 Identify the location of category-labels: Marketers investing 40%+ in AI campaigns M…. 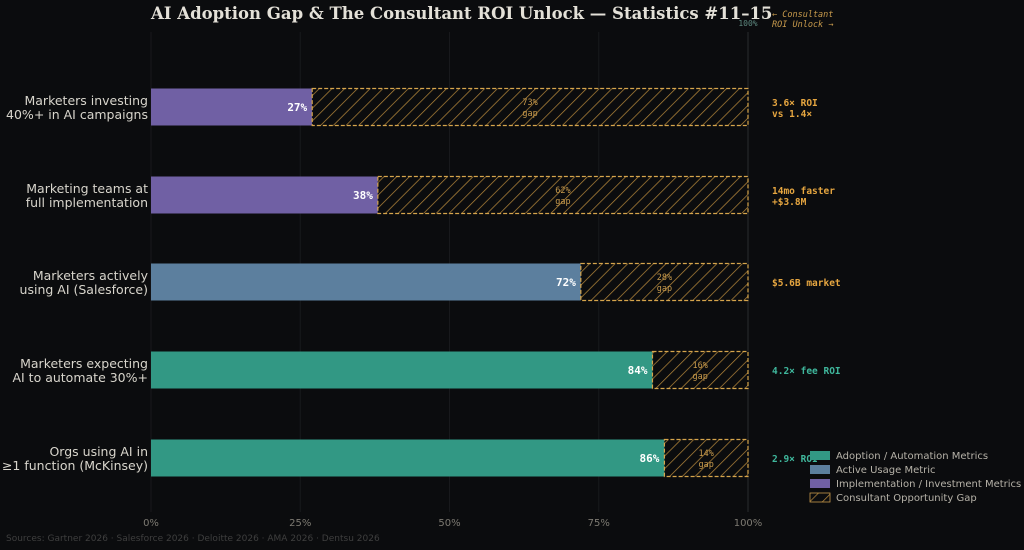
(75, 283).